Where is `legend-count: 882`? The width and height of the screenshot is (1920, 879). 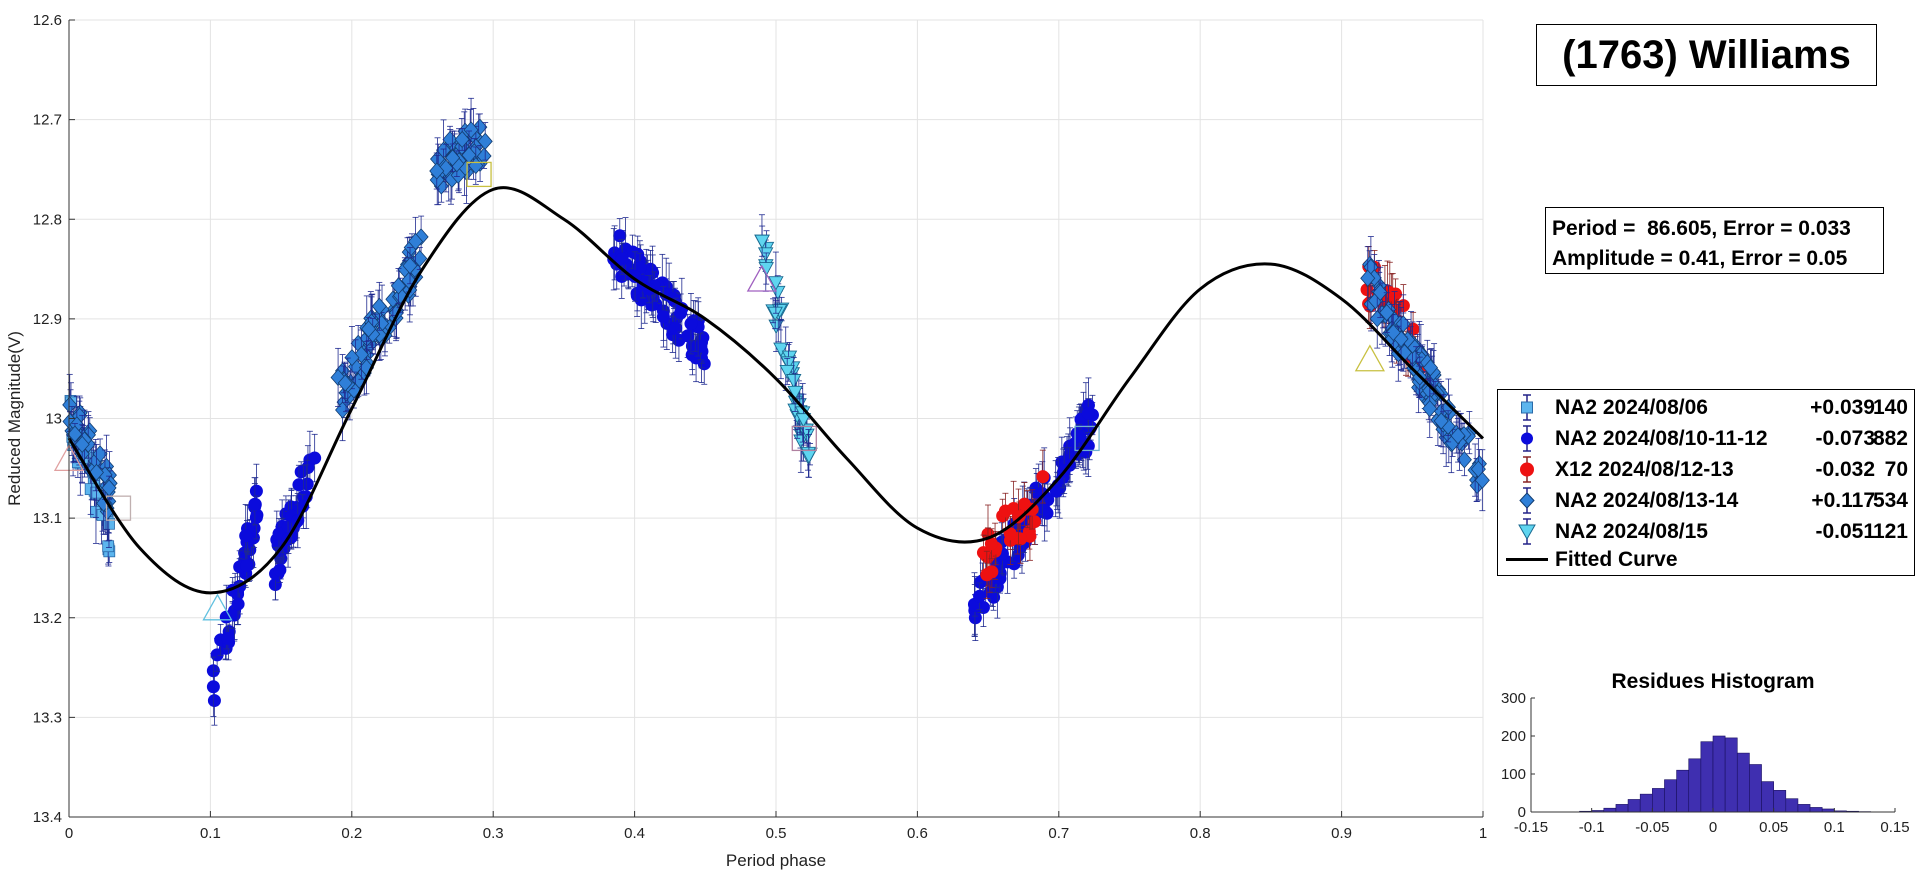 legend-count: 882 is located at coordinates (1890, 438).